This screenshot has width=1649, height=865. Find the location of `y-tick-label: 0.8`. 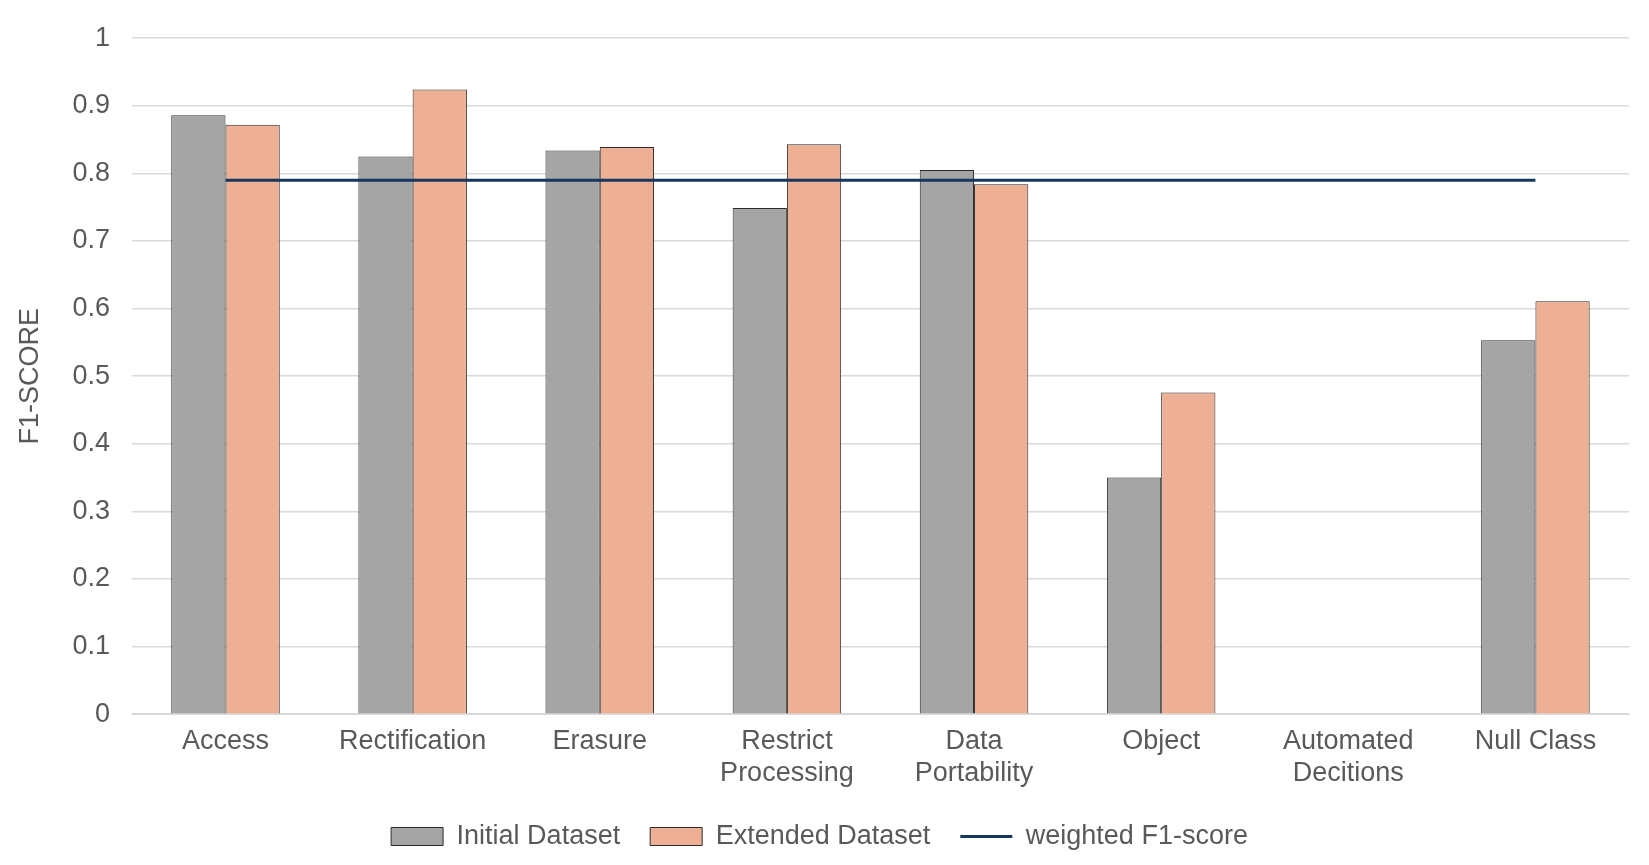

y-tick-label: 0.8 is located at coordinates (91, 171).